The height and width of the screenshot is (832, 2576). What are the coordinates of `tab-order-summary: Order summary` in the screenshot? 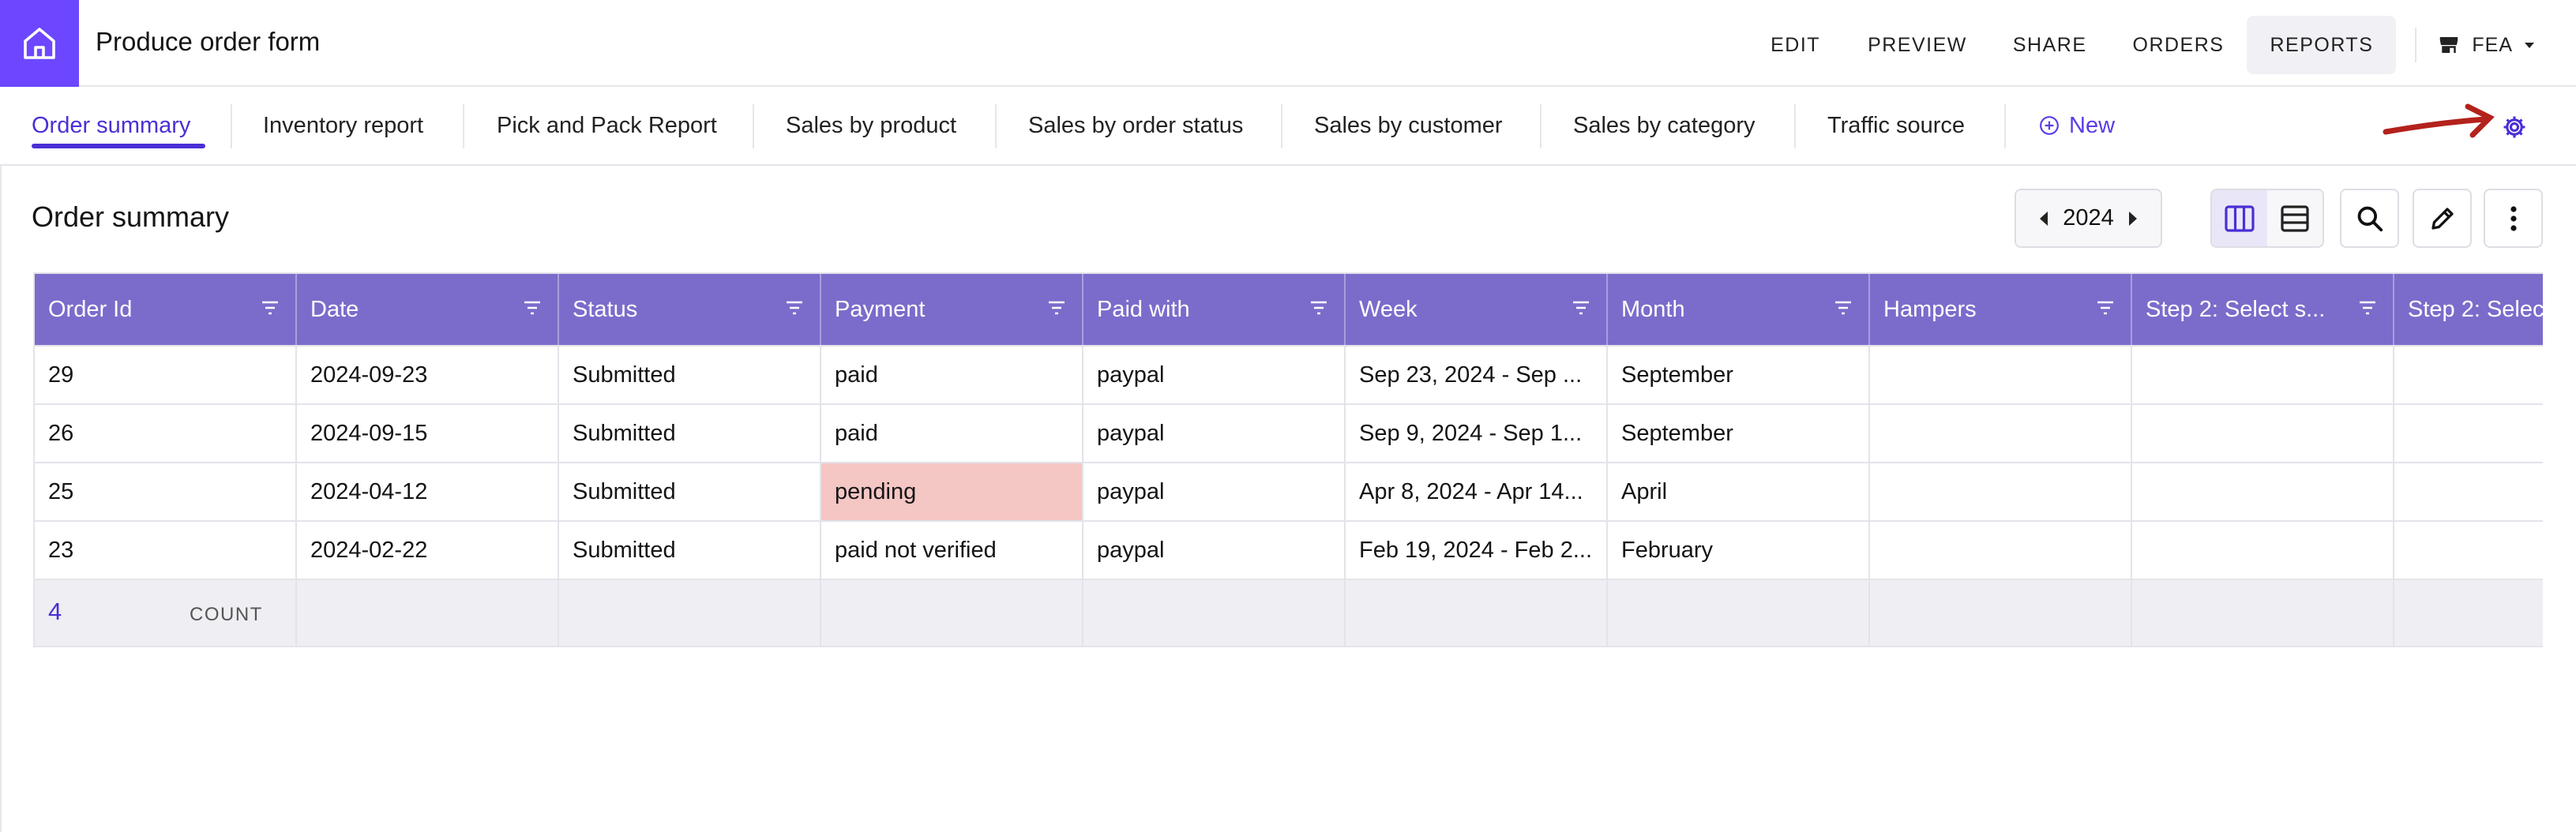 It's located at (111, 125).